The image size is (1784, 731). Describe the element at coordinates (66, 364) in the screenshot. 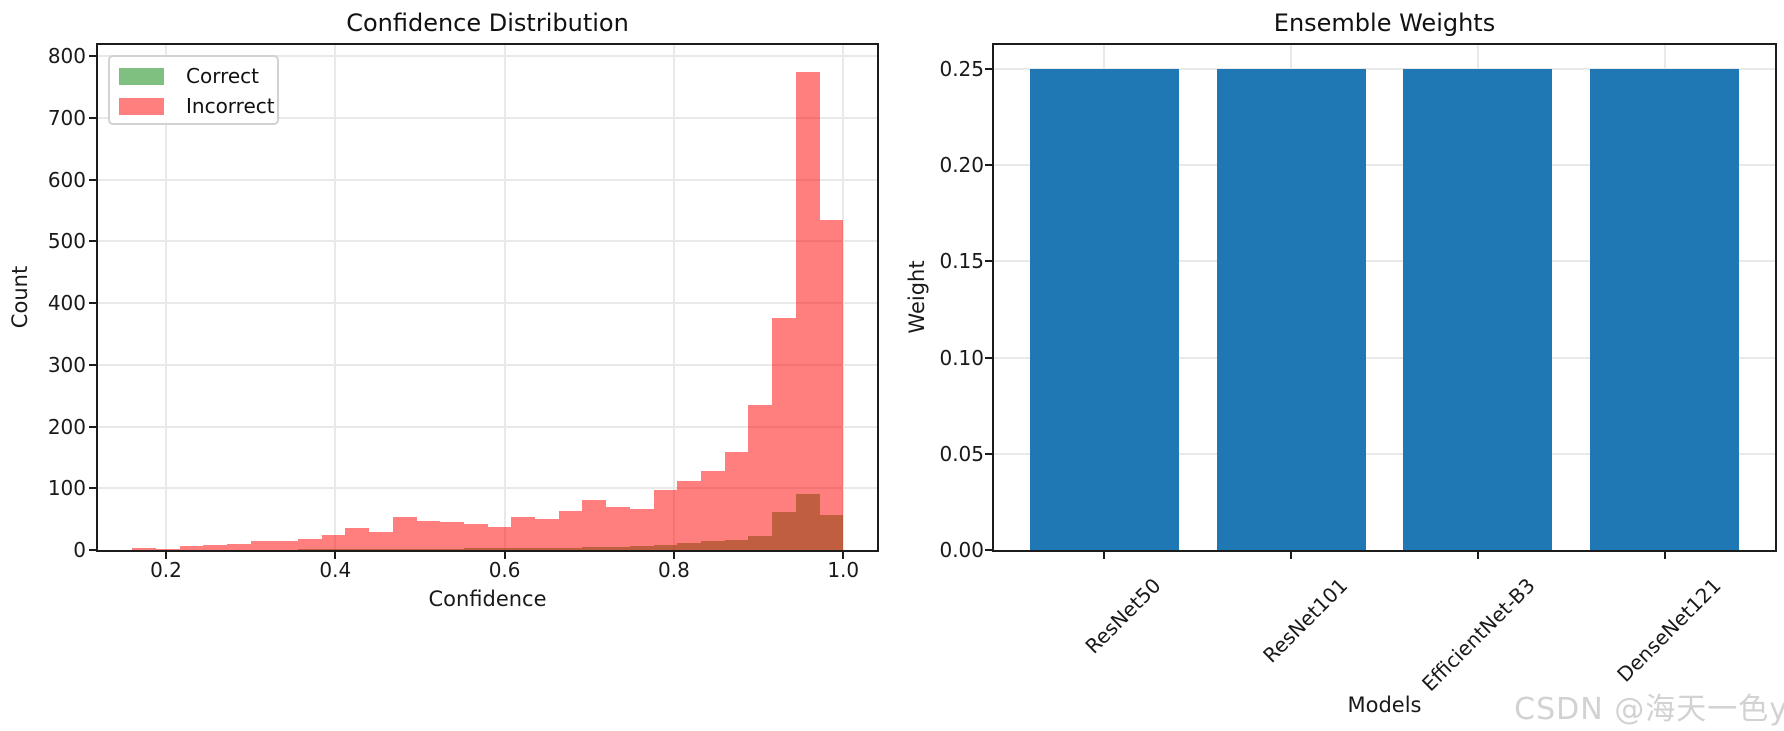

I see `y-tick-label: 300` at that location.